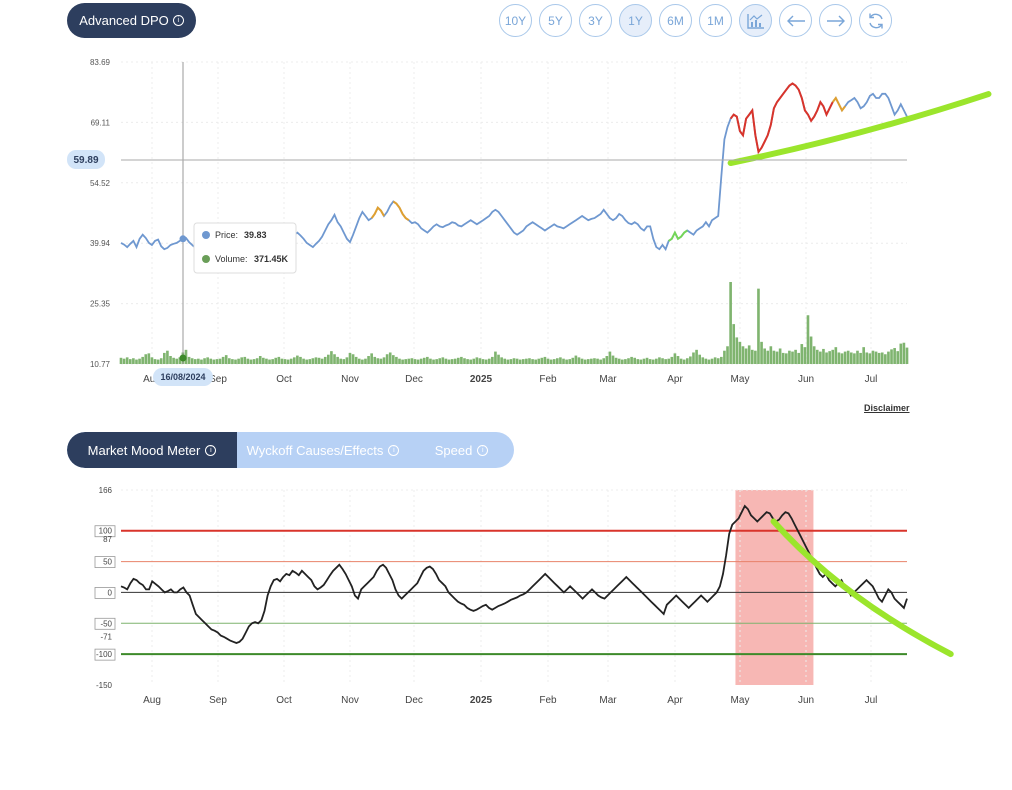 The width and height of the screenshot is (1012, 790). Describe the element at coordinates (323, 450) in the screenshot. I see `tab-wyckoff: Wyckoff Causes/Effects i` at that location.